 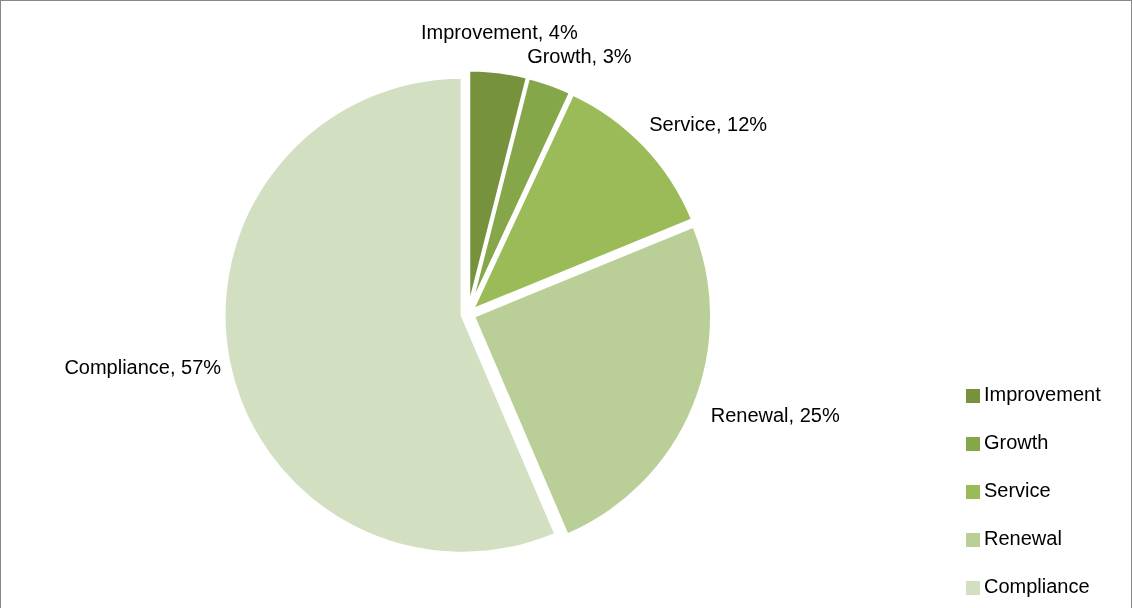 What do you see at coordinates (708, 124) in the screenshot?
I see `data-label: Service, 12%` at bounding box center [708, 124].